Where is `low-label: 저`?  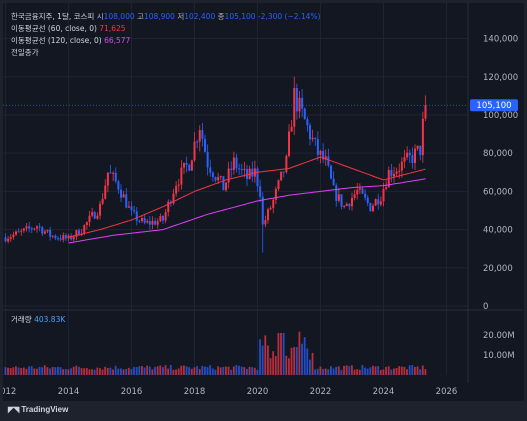
low-label: 저 is located at coordinates (181, 16).